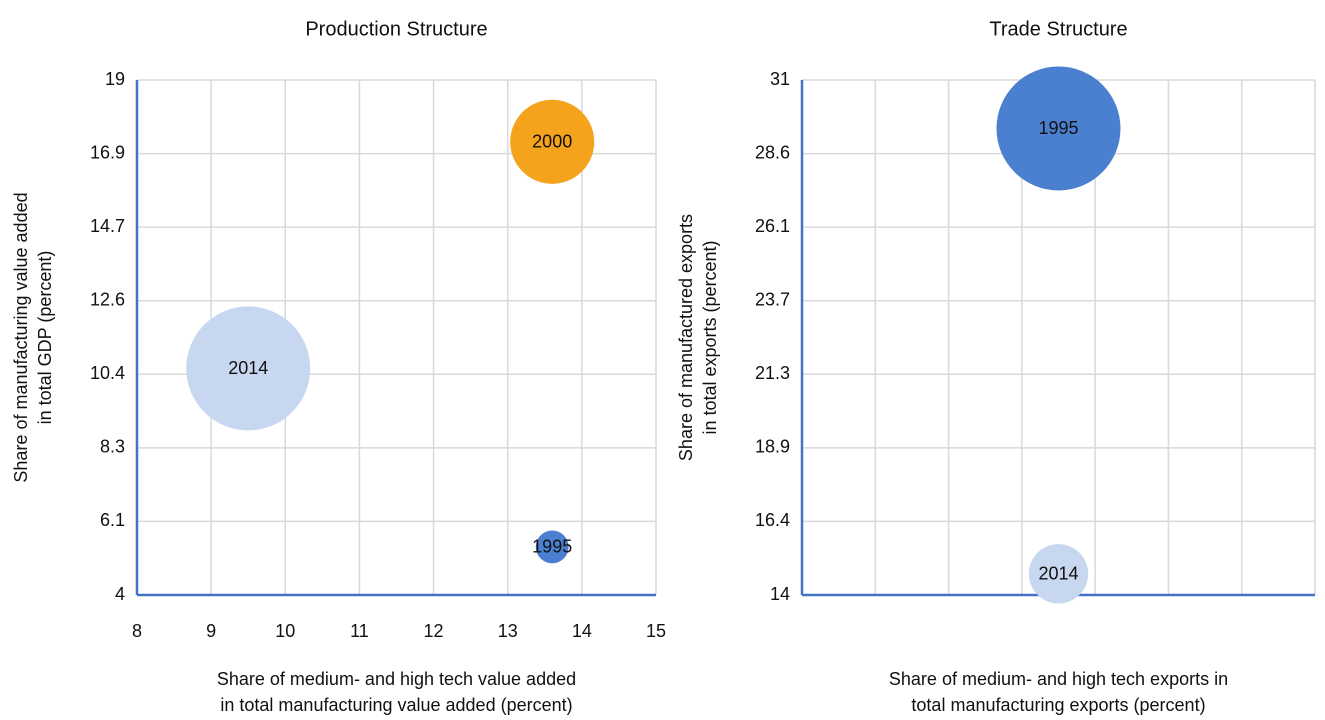 The image size is (1325, 720). What do you see at coordinates (772, 520) in the screenshot?
I see `y-tick-label: 16.4` at bounding box center [772, 520].